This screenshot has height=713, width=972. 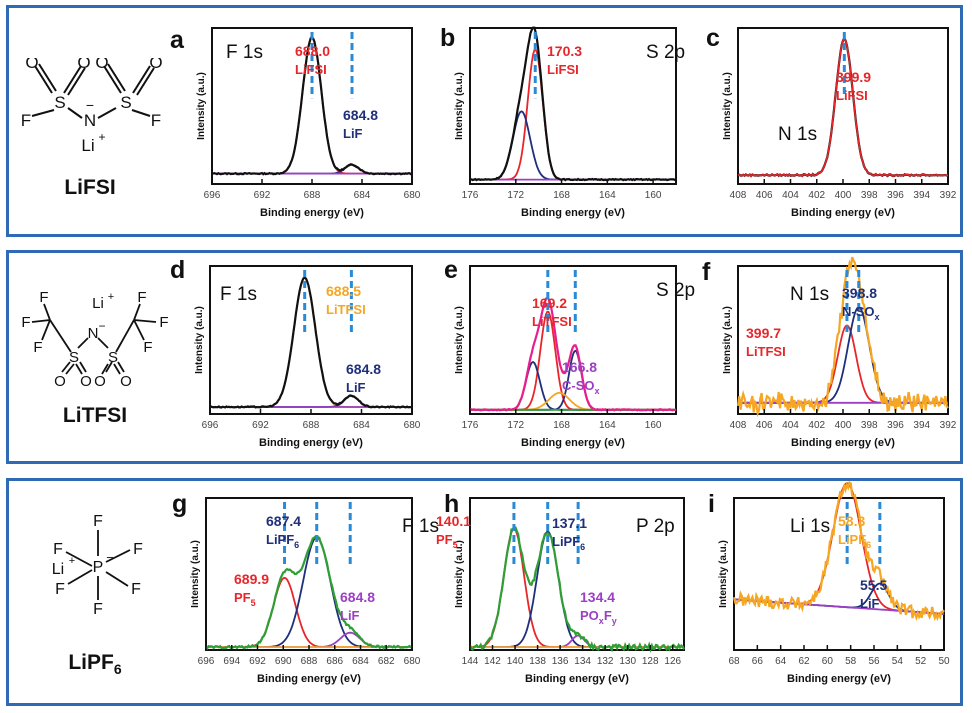 What do you see at coordinates (898, 661) in the screenshot?
I see `x-tick-label: 54` at bounding box center [898, 661].